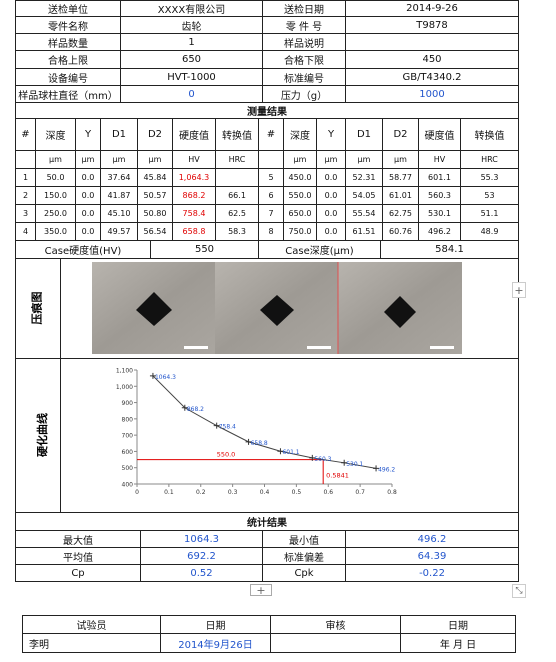  Describe the element at coordinates (304, 77) in the screenshot. I see `label-cell: 标准编号` at that location.